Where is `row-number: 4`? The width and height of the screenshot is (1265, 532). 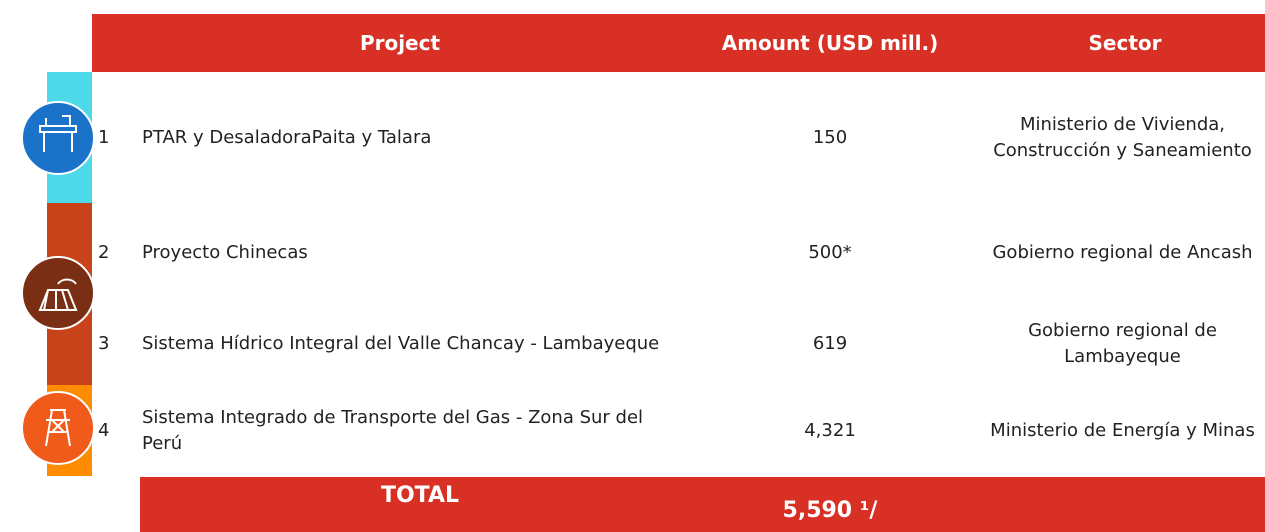
row-number: 4 is located at coordinates (104, 430).